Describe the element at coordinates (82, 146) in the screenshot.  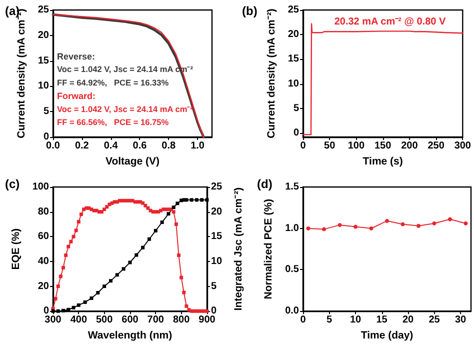
I see `x-tick-label: 0.2` at that location.